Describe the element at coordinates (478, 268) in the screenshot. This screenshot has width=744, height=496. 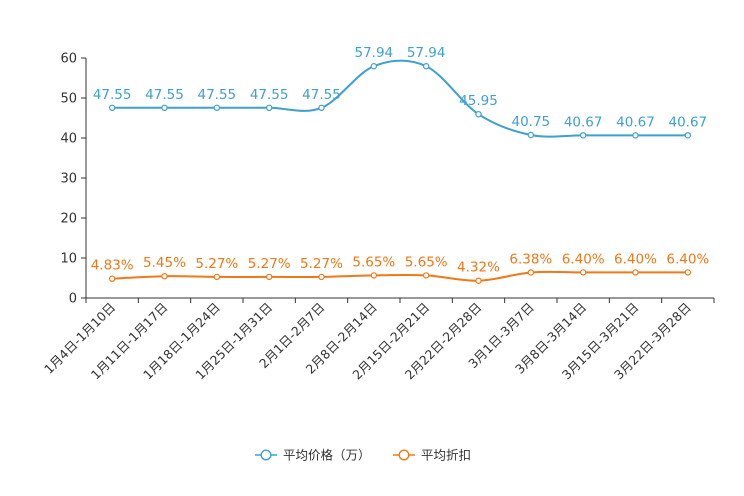
I see `series-2-data-label: 4.32%` at that location.